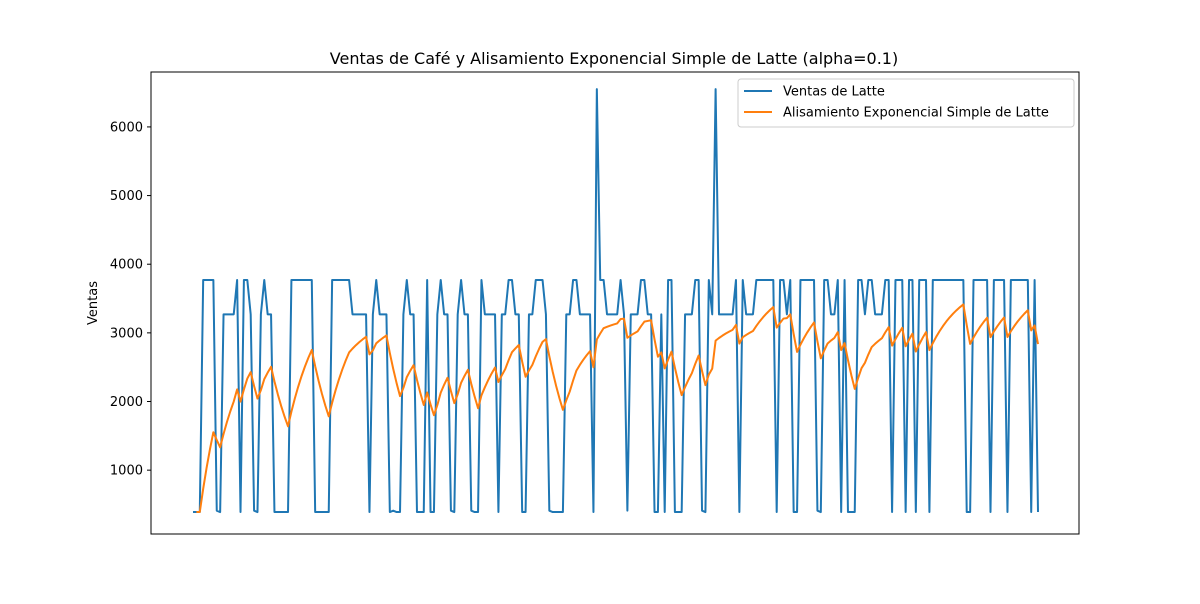 Image resolution: width=1200 pixels, height=604 pixels. What do you see at coordinates (126, 471) in the screenshot?
I see `y-tick-label: 1000` at bounding box center [126, 471].